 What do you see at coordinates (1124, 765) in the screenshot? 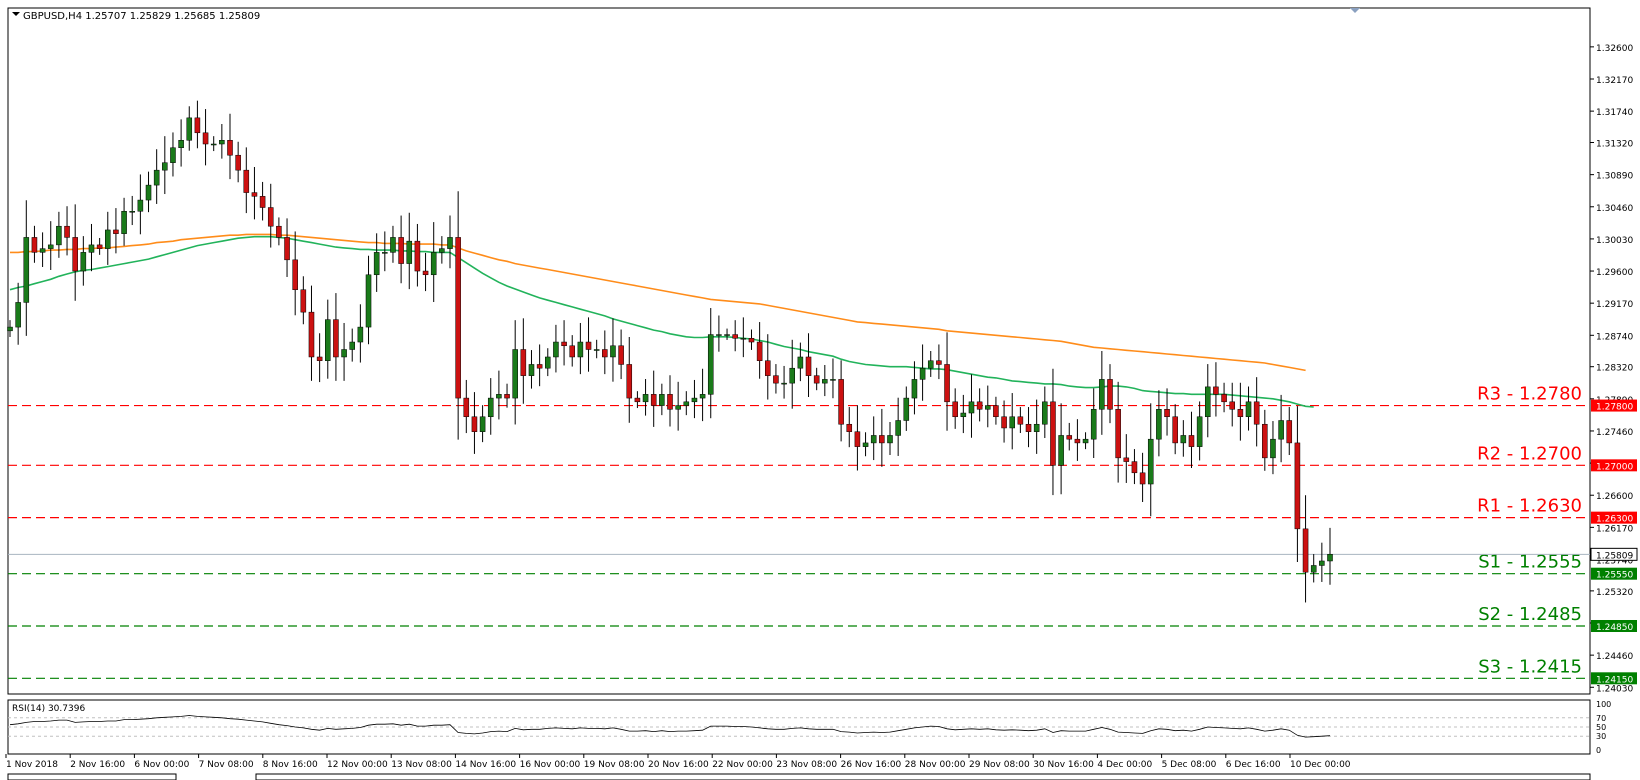
I see `time-tick-label: 4 Dec 00:00` at bounding box center [1124, 765].